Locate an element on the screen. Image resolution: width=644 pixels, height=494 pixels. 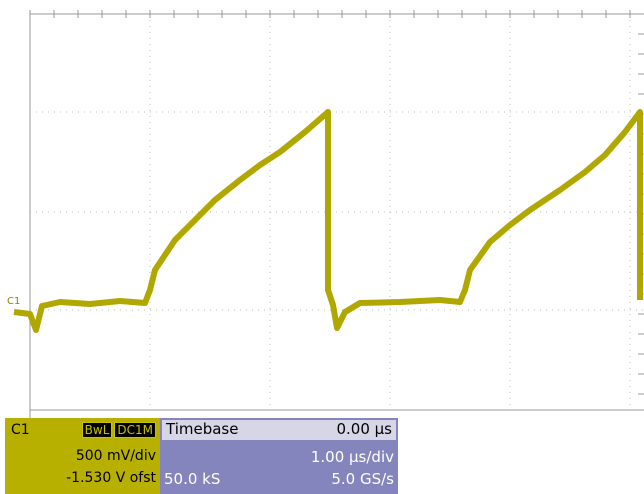
channel-name: C1 is located at coordinates (20, 430).